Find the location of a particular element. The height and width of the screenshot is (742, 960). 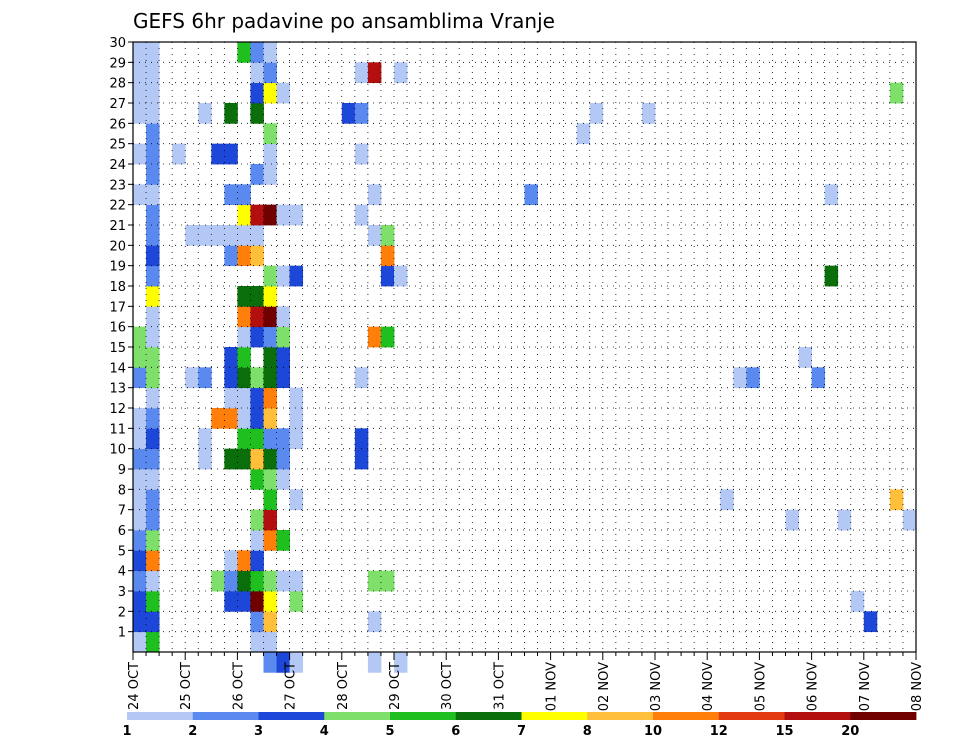

y-tick-label: 29 is located at coordinates (117, 63).